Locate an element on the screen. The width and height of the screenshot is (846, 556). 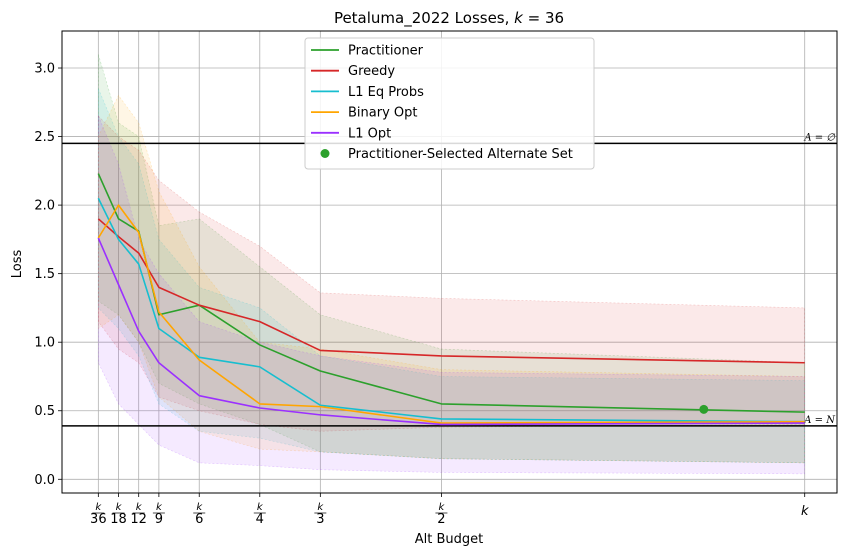
y-tick-label: 0.5 is located at coordinates (44, 411).